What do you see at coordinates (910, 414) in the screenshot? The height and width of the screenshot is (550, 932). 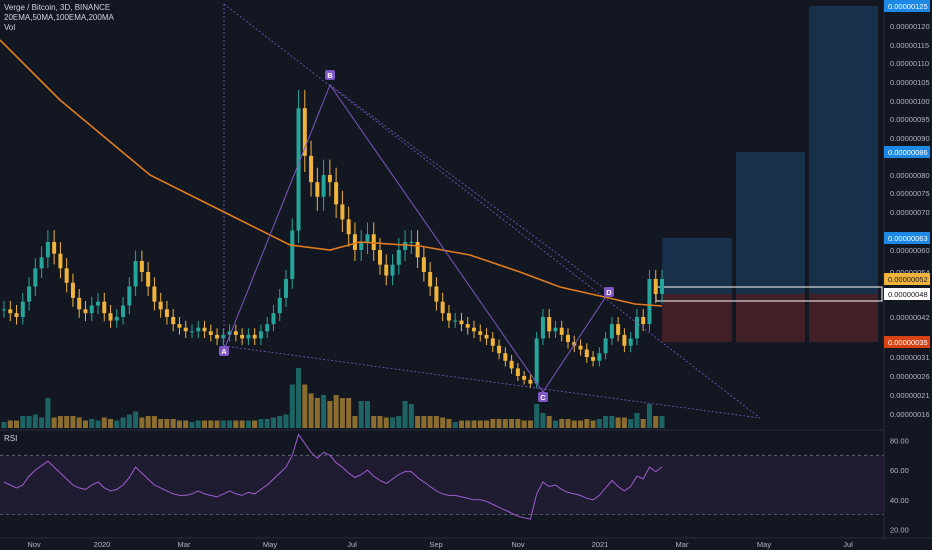 I see `price-tick: 0.00000016` at bounding box center [910, 414].